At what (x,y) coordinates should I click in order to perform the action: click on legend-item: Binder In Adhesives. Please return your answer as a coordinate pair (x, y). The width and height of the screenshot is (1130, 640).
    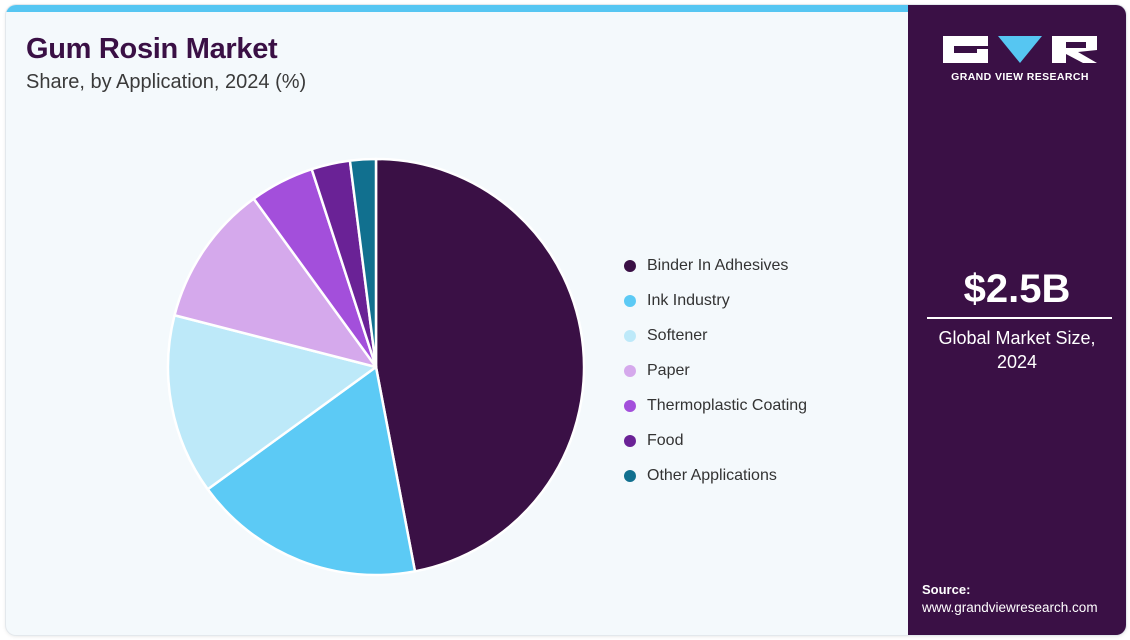
    Looking at the image, I should click on (759, 265).